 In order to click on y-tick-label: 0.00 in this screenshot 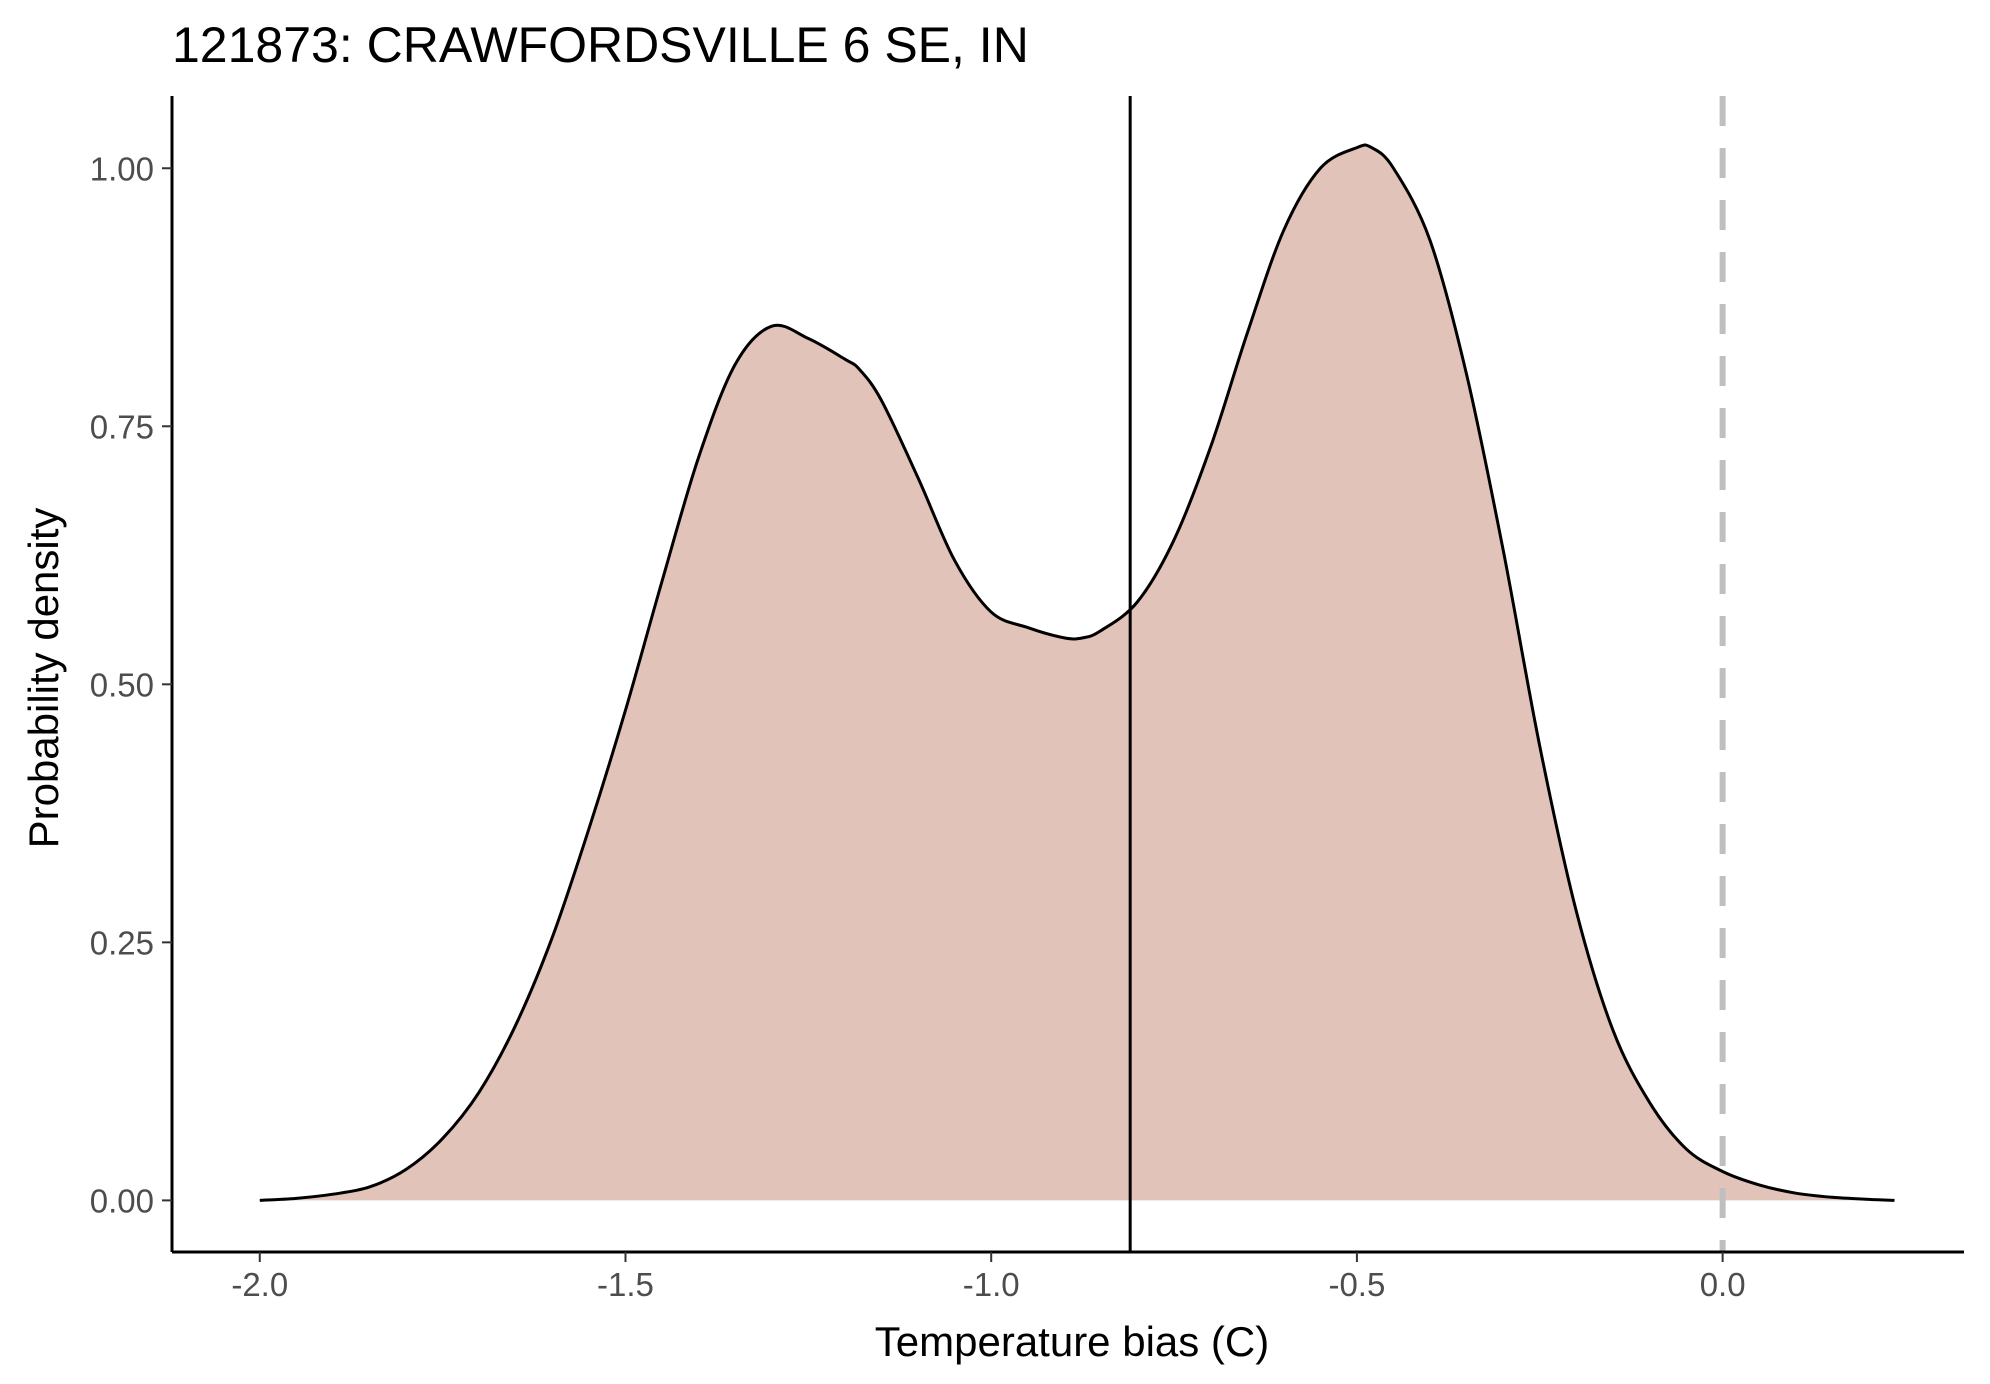, I will do `click(122, 1200)`.